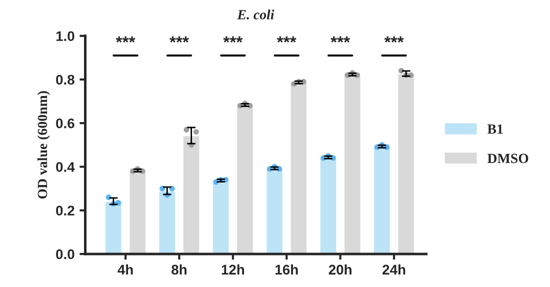 The image size is (550, 287). I want to click on y-tick-label: 0.4, so click(65, 167).